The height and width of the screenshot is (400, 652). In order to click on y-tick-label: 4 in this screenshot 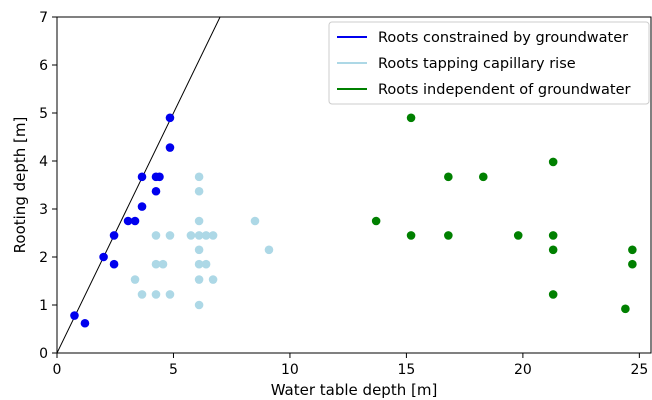, I will do `click(43, 162)`.